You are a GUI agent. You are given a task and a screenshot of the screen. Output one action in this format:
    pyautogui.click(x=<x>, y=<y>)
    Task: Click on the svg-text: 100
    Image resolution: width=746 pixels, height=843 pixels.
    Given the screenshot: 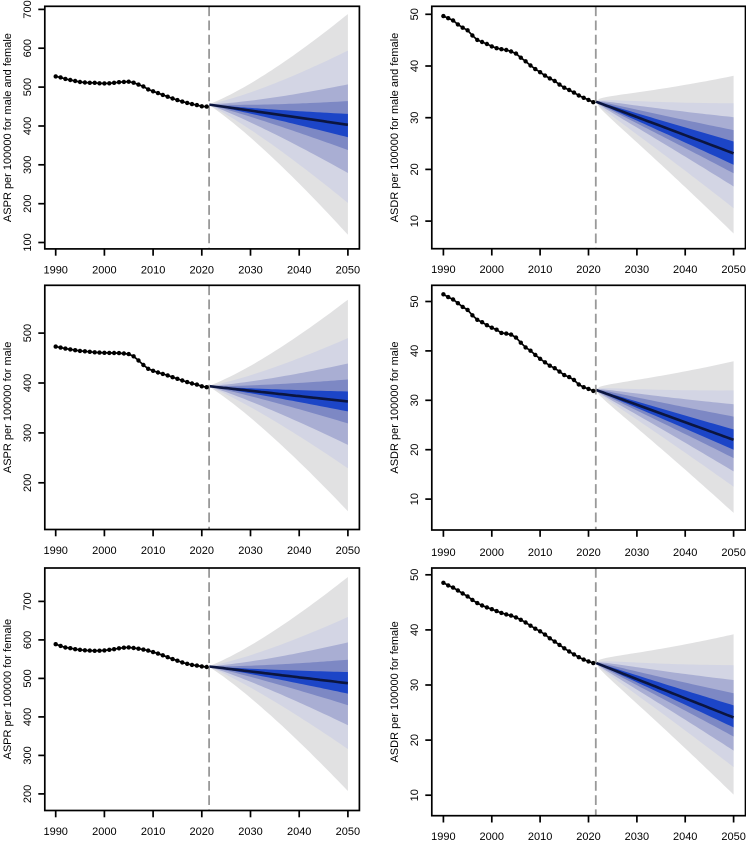 What is the action you would take?
    pyautogui.click(x=28, y=242)
    